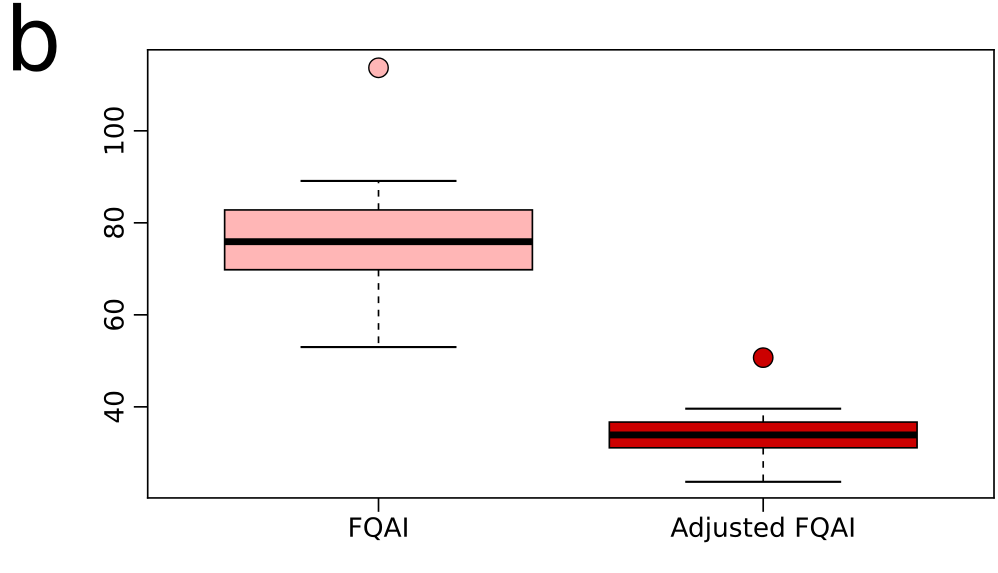 This screenshot has height=573, width=998. I want to click on y-tick-label: 60, so click(114, 315).